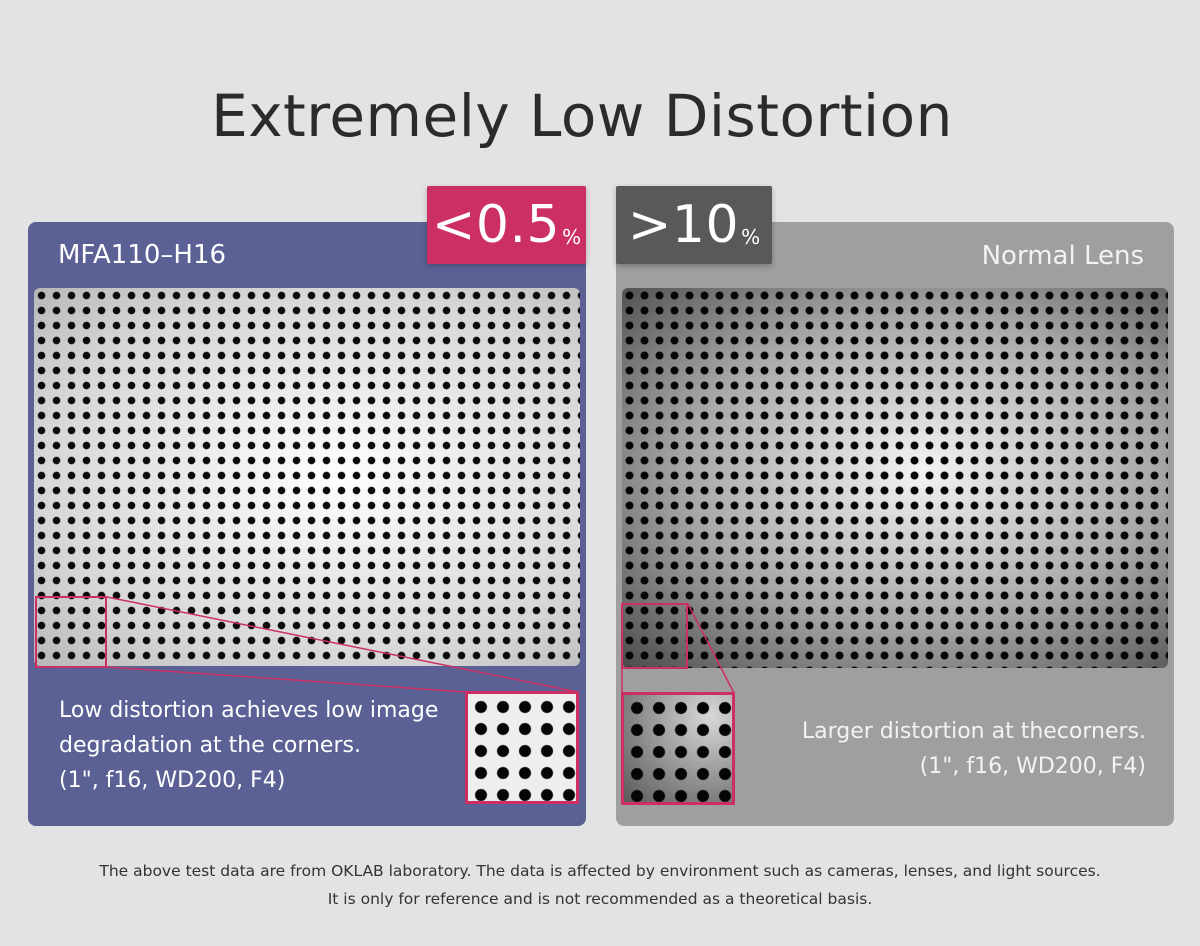 Image resolution: width=1200 pixels, height=946 pixels. What do you see at coordinates (654, 636) in the screenshot?
I see `corner-highlight-box-normal` at bounding box center [654, 636].